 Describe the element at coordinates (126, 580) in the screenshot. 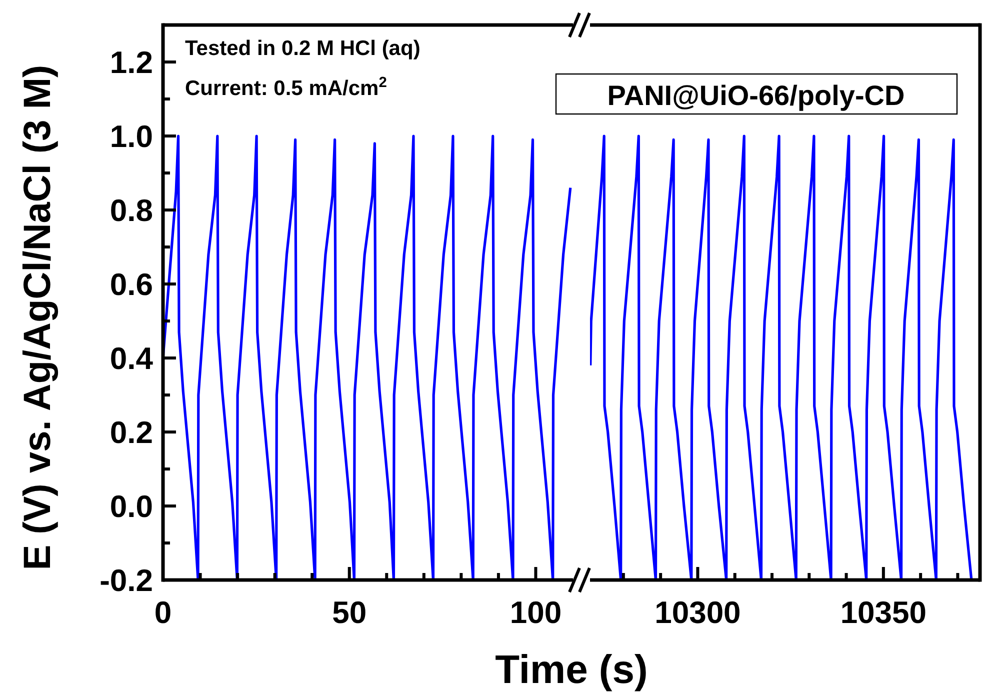

I see `y-tick-label: -0.2` at that location.